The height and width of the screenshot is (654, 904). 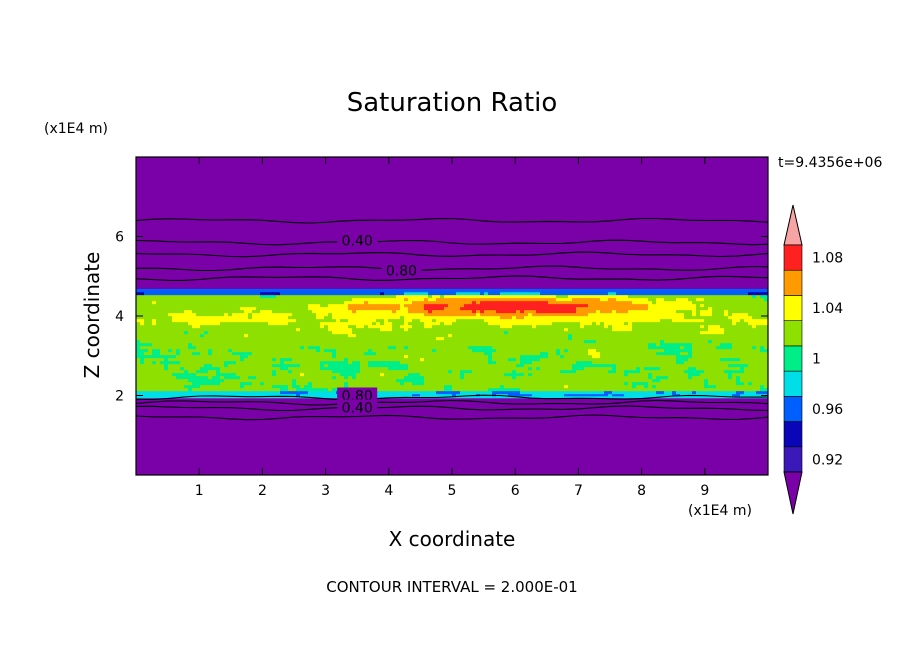 What do you see at coordinates (199, 491) in the screenshot?
I see `x-tick-label: 1` at bounding box center [199, 491].